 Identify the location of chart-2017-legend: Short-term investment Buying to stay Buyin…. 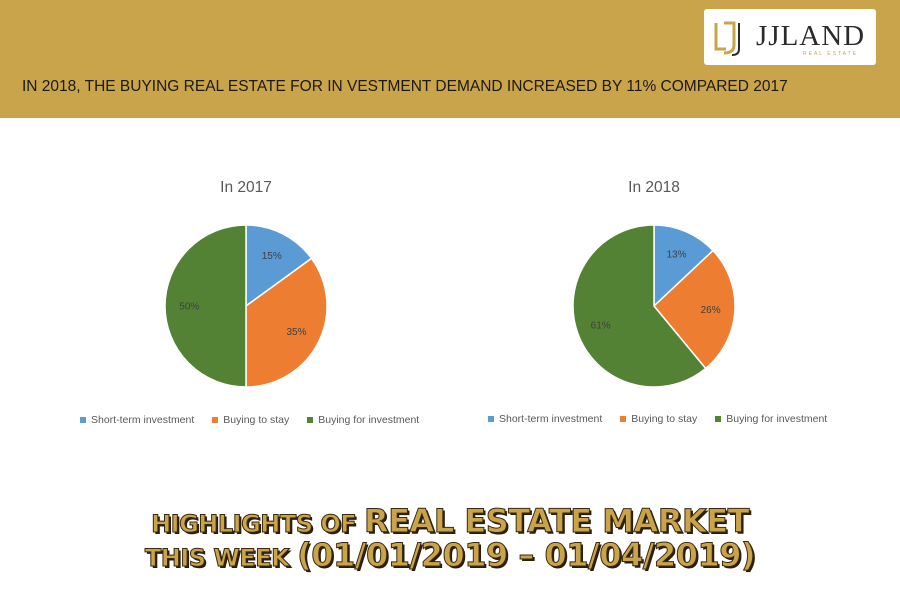
(249, 420).